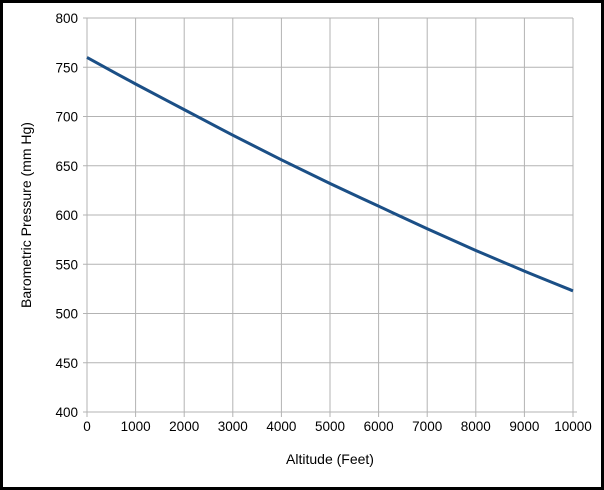 The image size is (604, 490). What do you see at coordinates (136, 426) in the screenshot?
I see `x-tick-label: 1000` at bounding box center [136, 426].